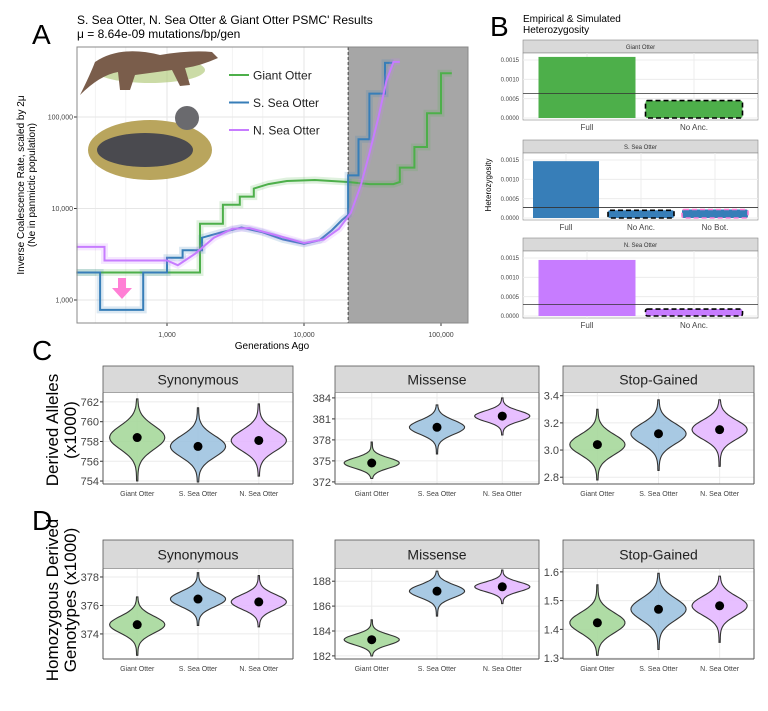  Describe the element at coordinates (42, 520) in the screenshot. I see `panel-letter-d: D` at that location.